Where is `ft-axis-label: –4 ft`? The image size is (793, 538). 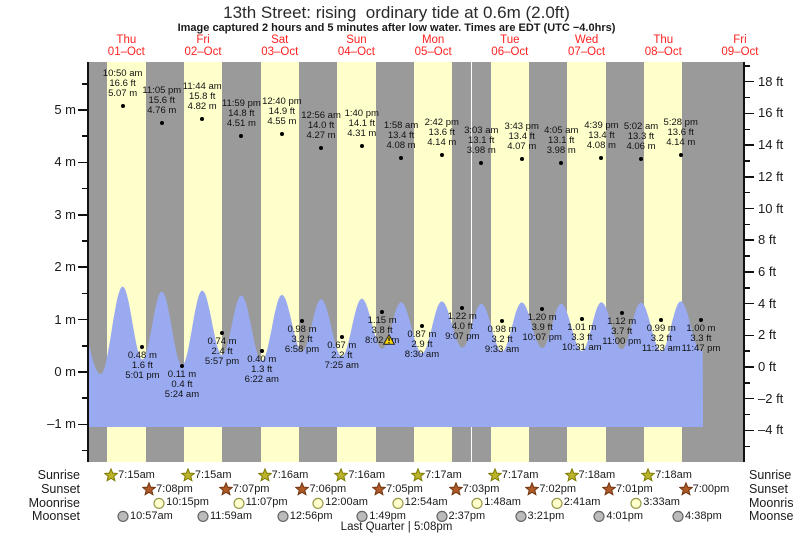 ft-axis-label: –4 ft is located at coordinates (771, 430).